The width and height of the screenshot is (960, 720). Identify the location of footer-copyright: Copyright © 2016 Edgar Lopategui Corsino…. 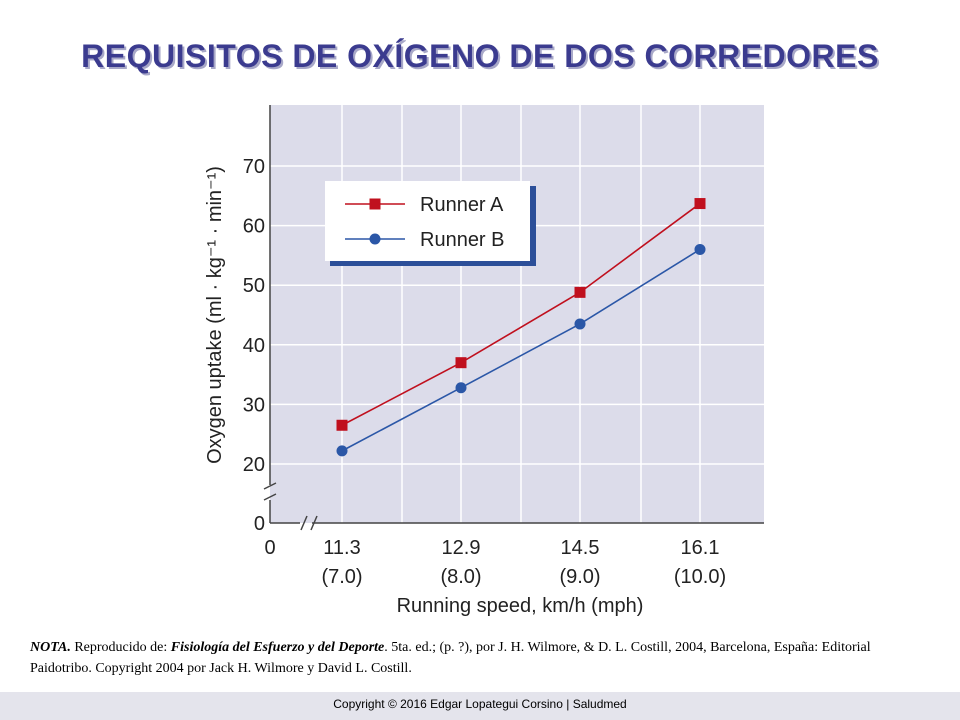
(480, 704).